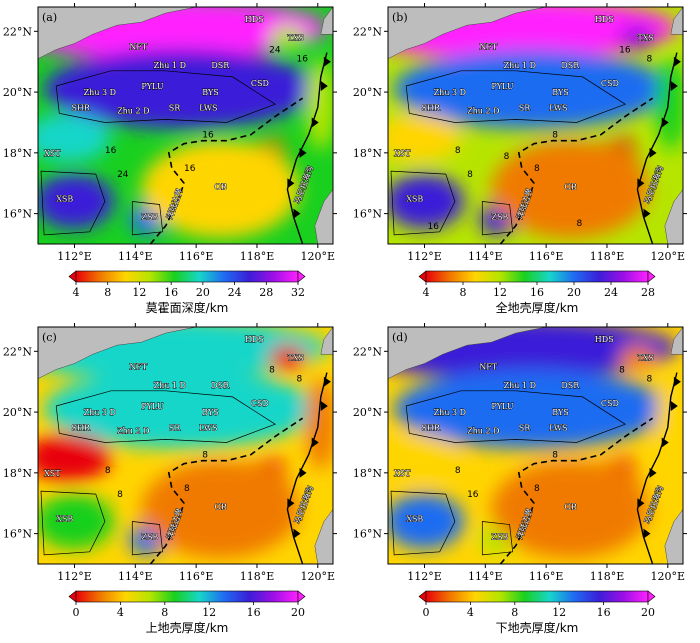  Describe the element at coordinates (52, 473) in the screenshot. I see `feature-label: XST` at that location.